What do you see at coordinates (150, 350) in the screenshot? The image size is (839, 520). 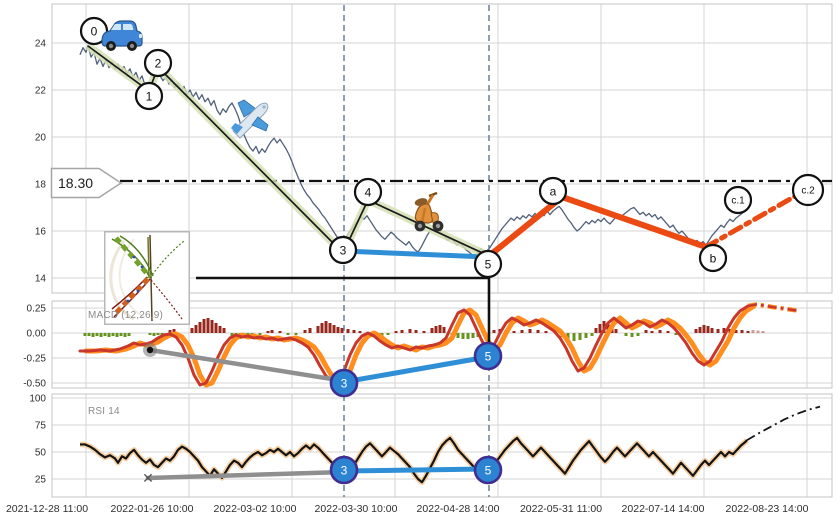 I see `gray-dot-marker` at bounding box center [150, 350].